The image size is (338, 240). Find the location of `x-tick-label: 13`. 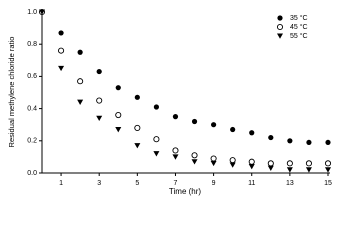

x-tick-label: 13 is located at coordinates (290, 183).